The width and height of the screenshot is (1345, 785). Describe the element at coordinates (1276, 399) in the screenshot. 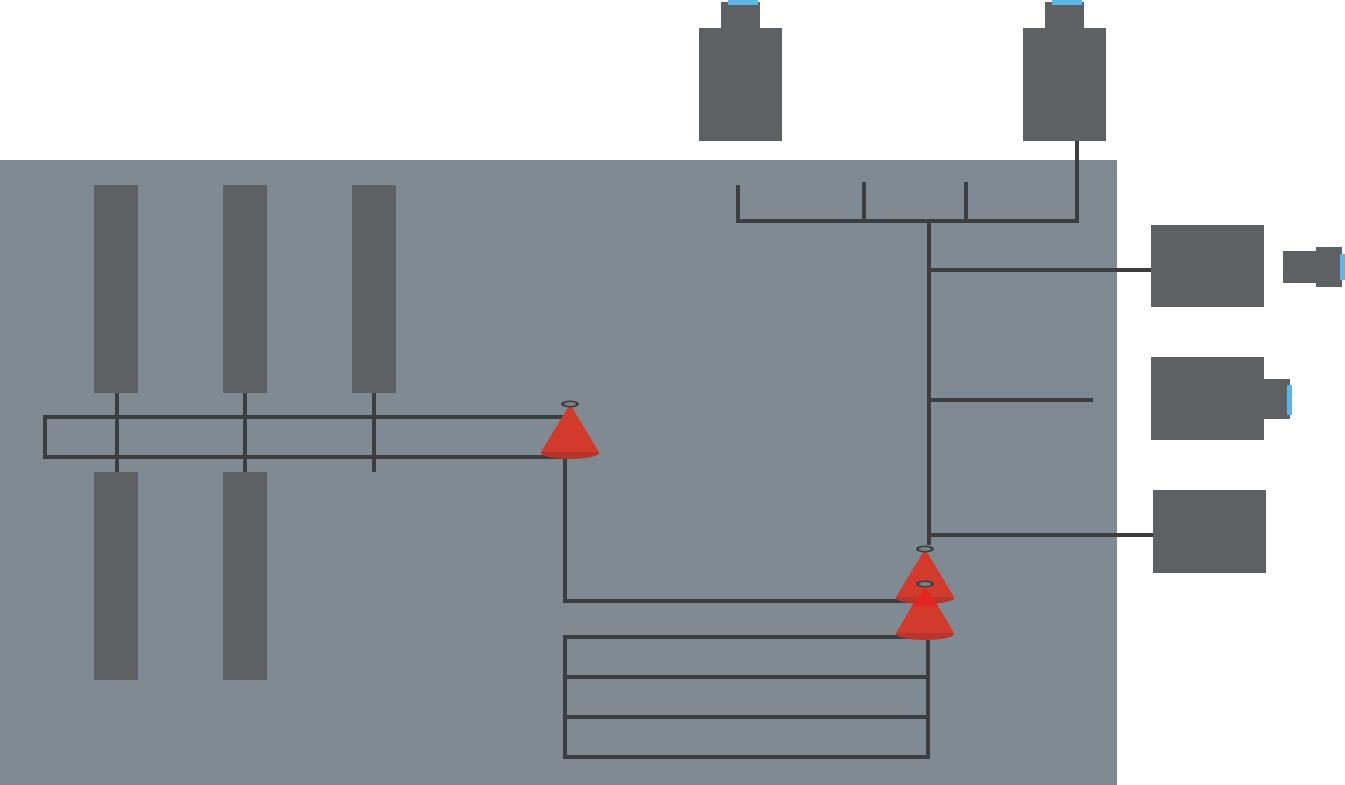

I see `right-unit-2-nozzle` at that location.